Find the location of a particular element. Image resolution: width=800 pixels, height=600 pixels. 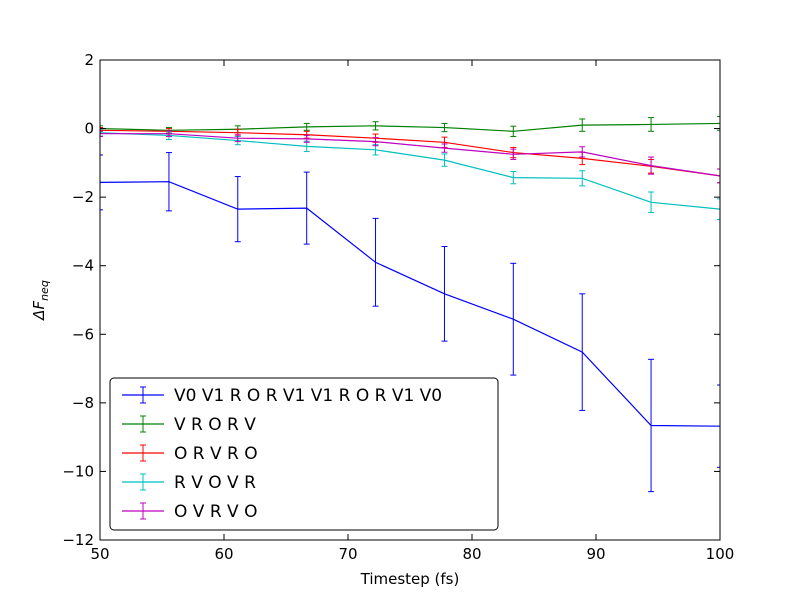

x-tick-label: 90 is located at coordinates (595, 554).